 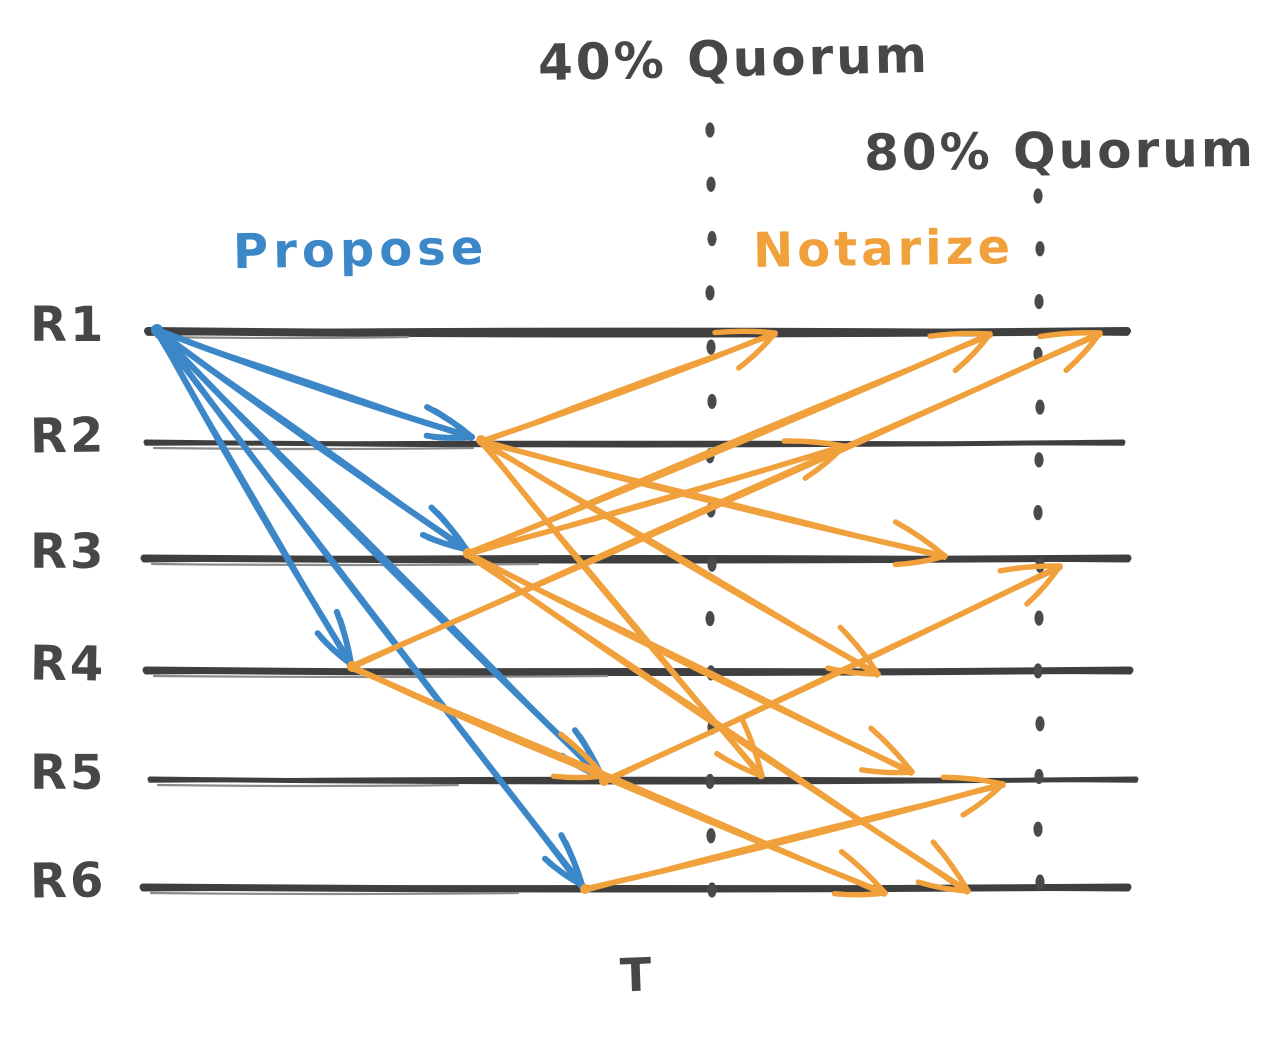 I want to click on notarize-arrowhead-R4-R1-barb1, so click(x=1083, y=351).